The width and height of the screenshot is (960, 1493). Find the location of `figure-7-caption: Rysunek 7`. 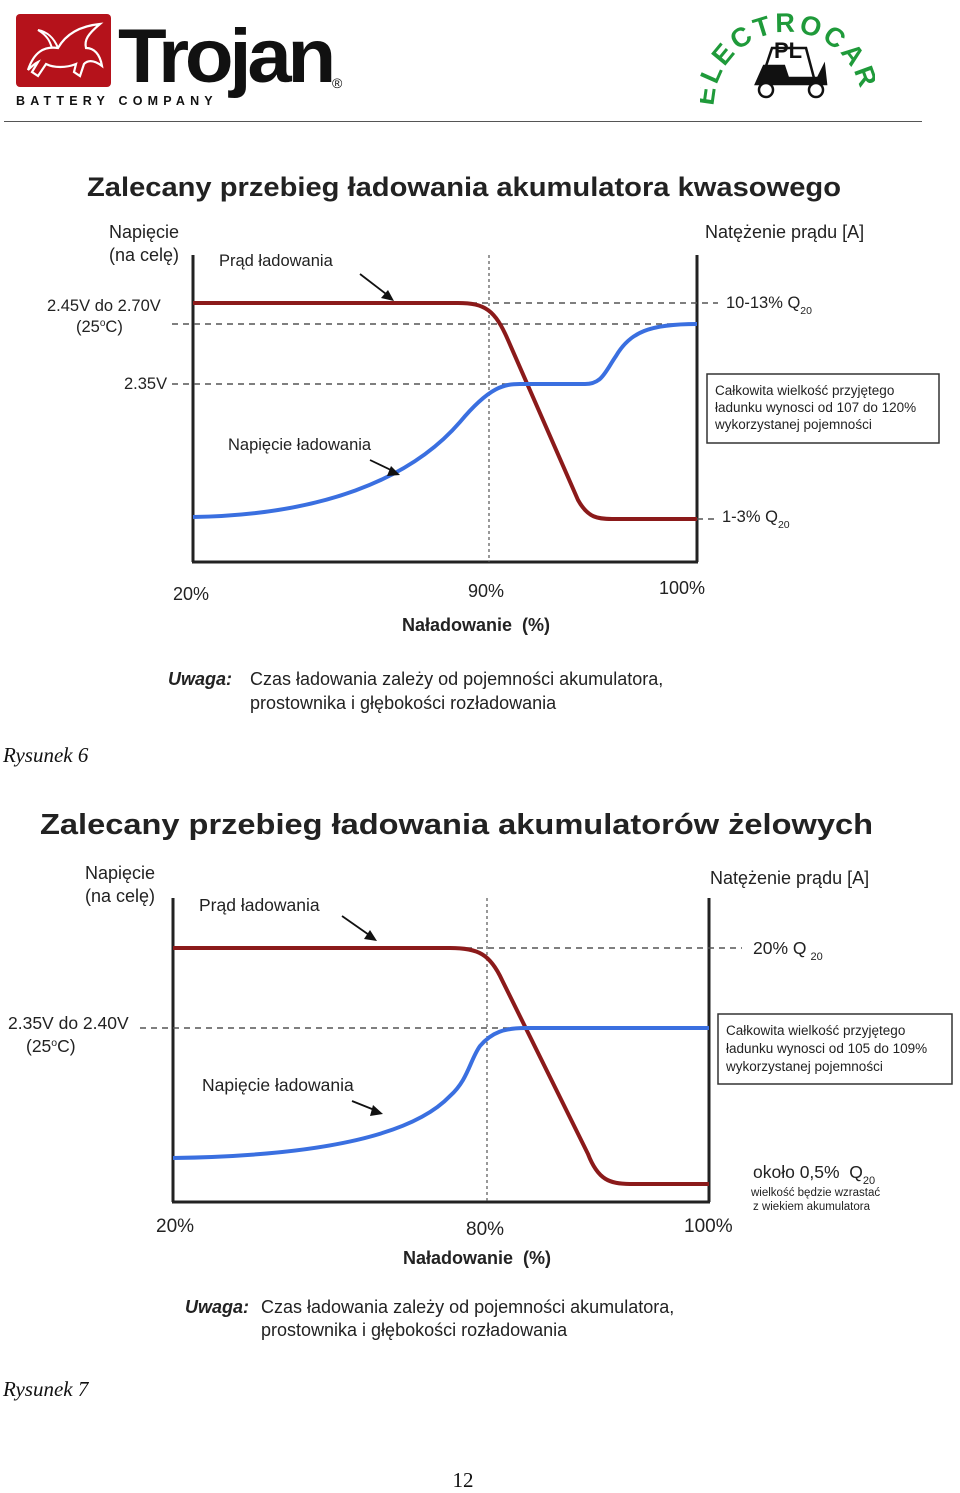

figure-7-caption: Rysunek 7 is located at coordinates (46, 1389).